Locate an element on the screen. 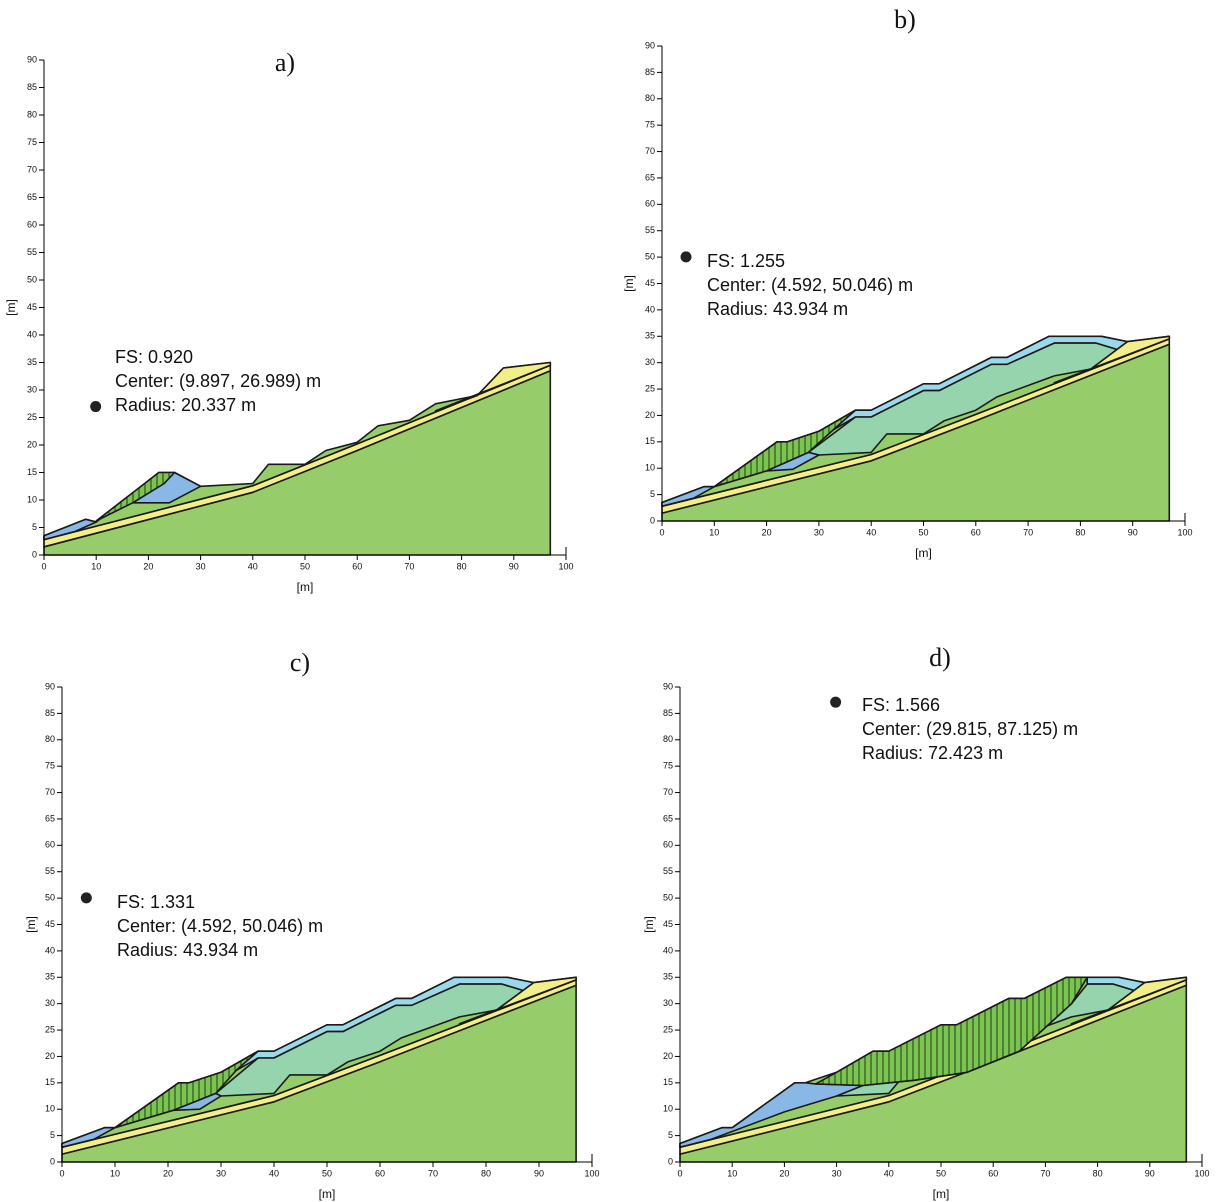 The image size is (1218, 1202). annotation: FS: 0.920 is located at coordinates (154, 357).